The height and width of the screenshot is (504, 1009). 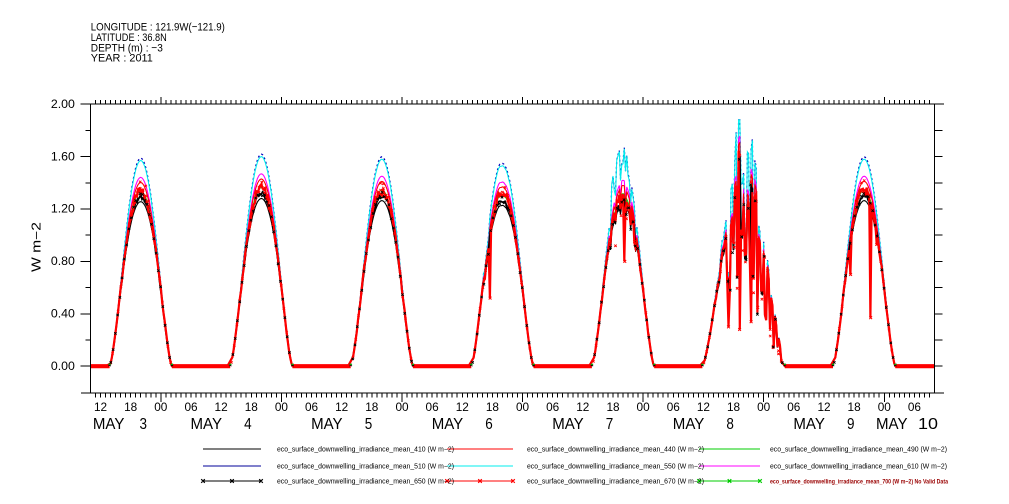 I want to click on svg-text: 0.80, so click(x=63, y=261).